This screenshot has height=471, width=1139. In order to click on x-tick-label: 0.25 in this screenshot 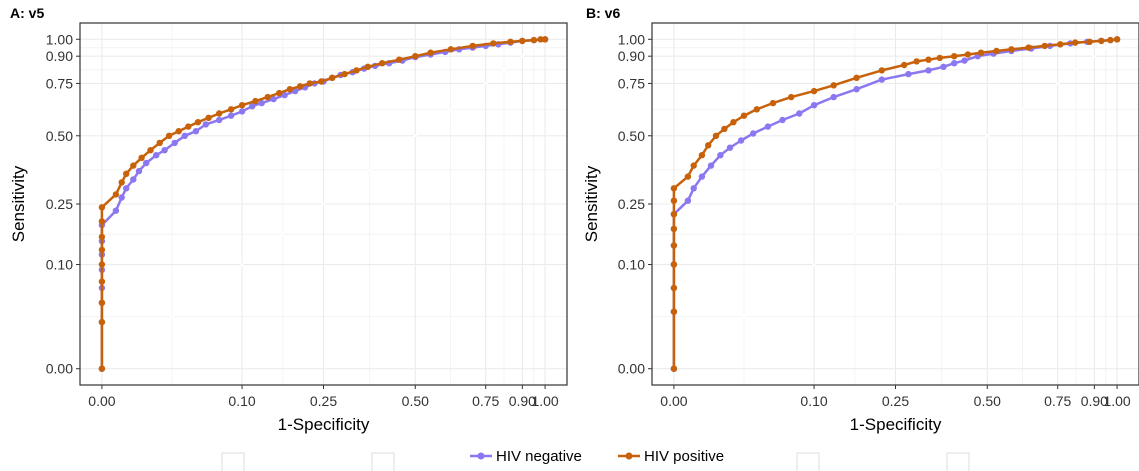, I will do `click(895, 401)`.